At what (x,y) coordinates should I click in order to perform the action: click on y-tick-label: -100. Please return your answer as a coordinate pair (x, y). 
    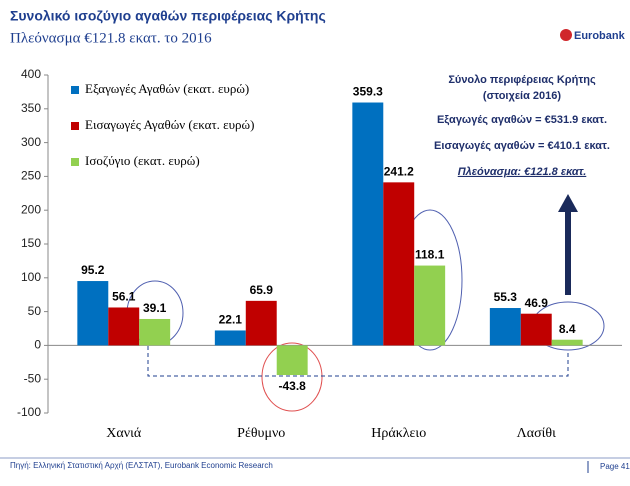
    Looking at the image, I should click on (29, 412).